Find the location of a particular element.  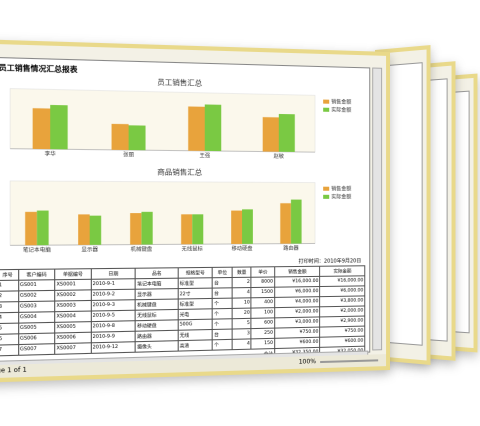

table-cell: 1 is located at coordinates (9, 286).